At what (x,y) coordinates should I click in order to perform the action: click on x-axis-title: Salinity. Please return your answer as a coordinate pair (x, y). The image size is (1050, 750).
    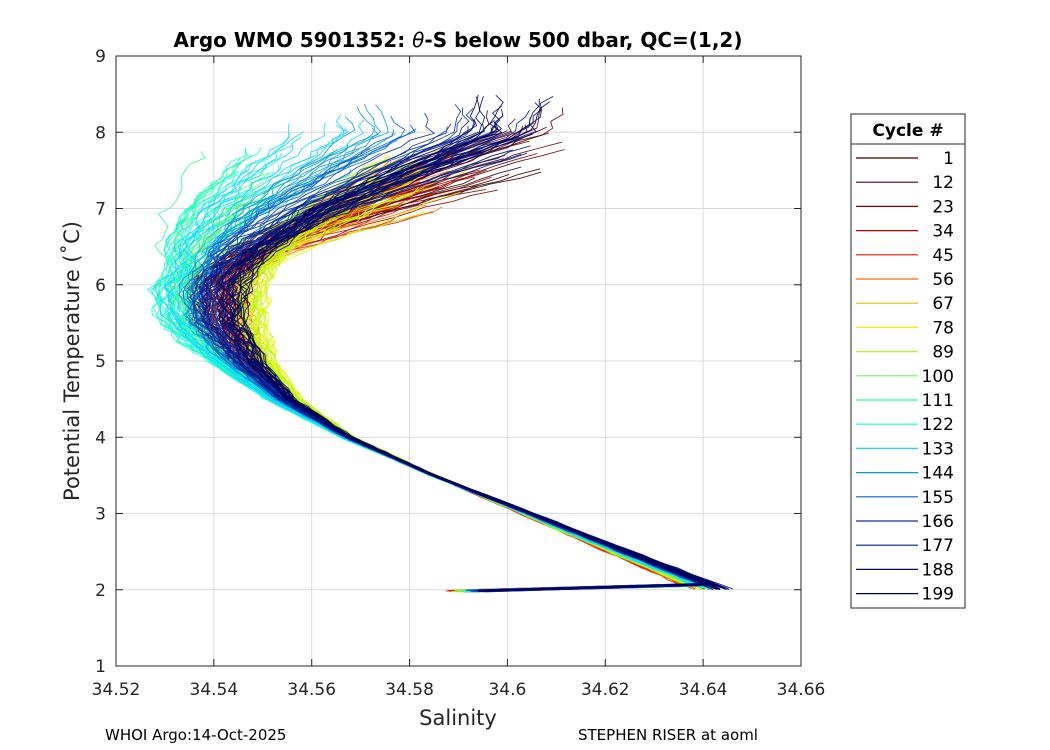
    Looking at the image, I should click on (458, 718).